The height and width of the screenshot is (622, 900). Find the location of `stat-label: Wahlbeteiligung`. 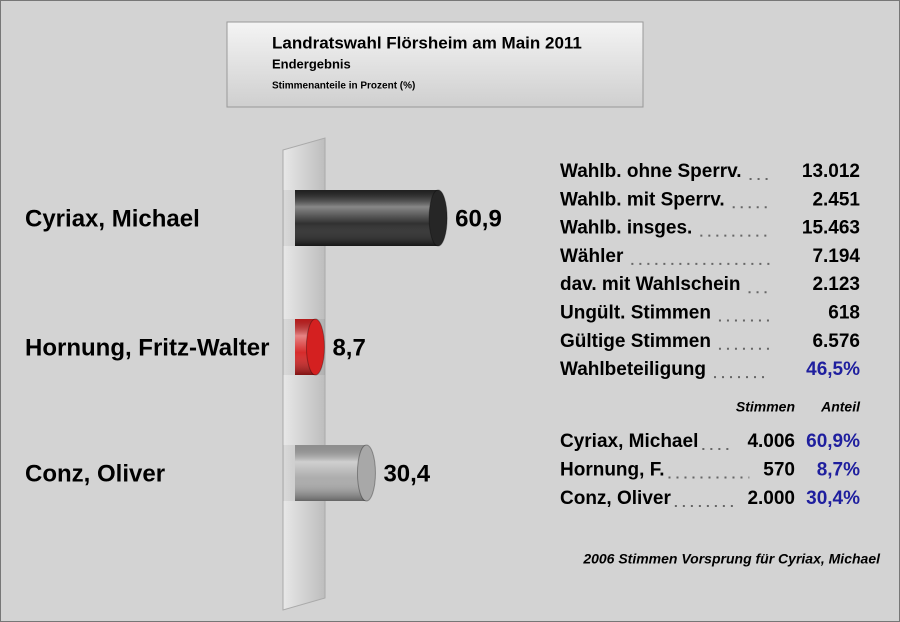

stat-label: Wahlbeteiligung is located at coordinates (633, 369).